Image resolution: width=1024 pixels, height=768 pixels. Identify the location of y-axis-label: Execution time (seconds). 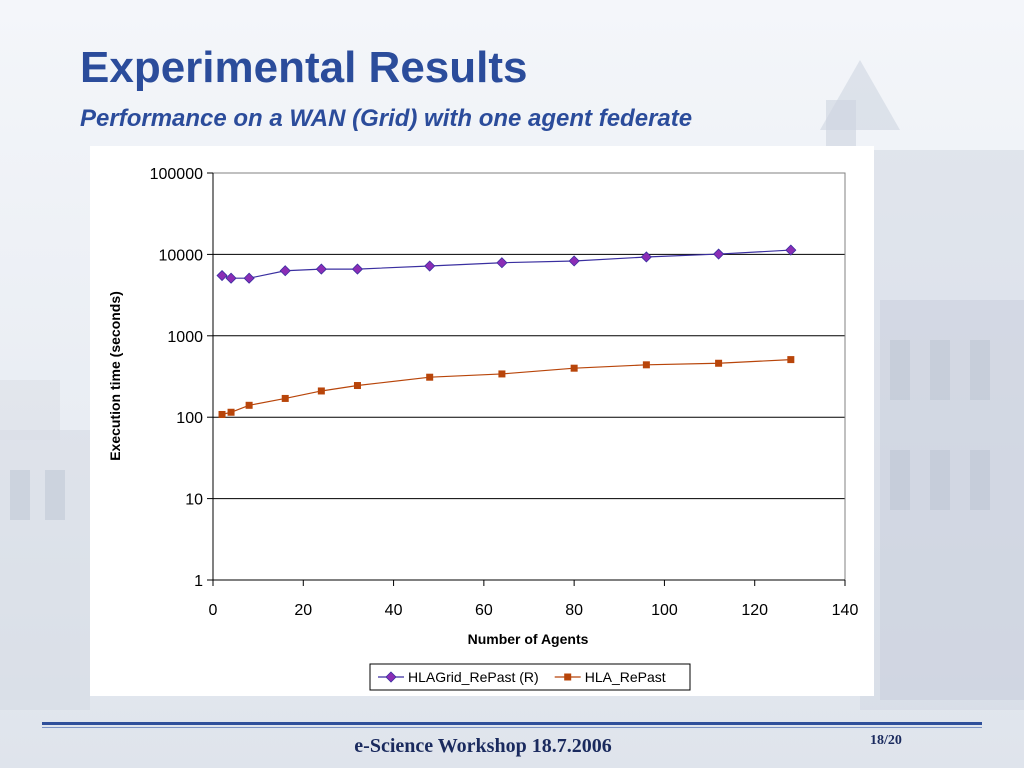
(115, 376).